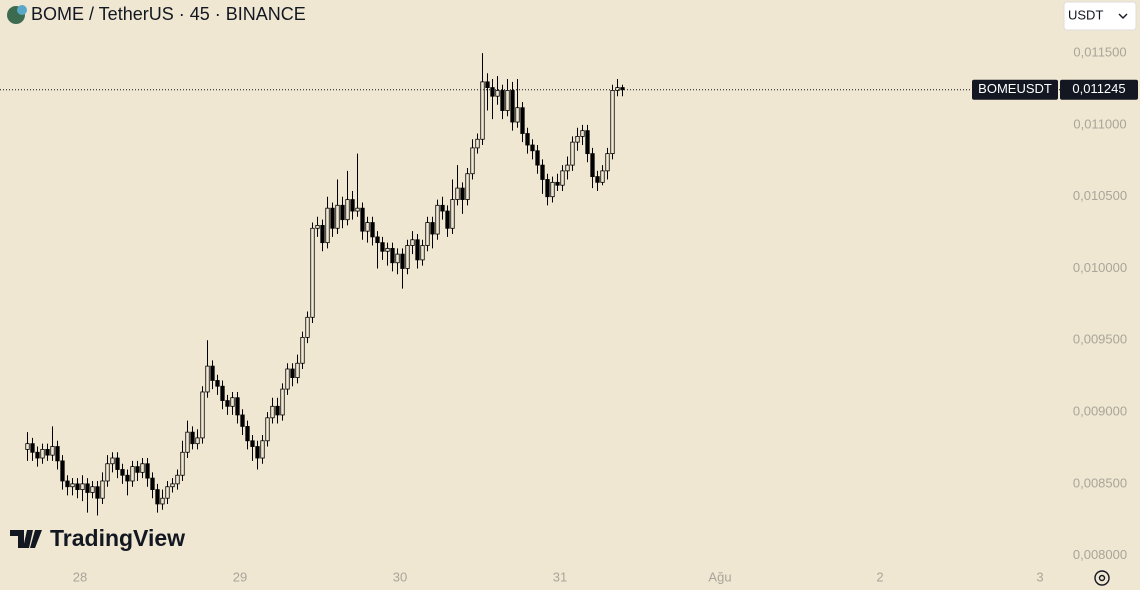 The height and width of the screenshot is (590, 1140). I want to click on x-tick-label: 3, so click(1039, 576).